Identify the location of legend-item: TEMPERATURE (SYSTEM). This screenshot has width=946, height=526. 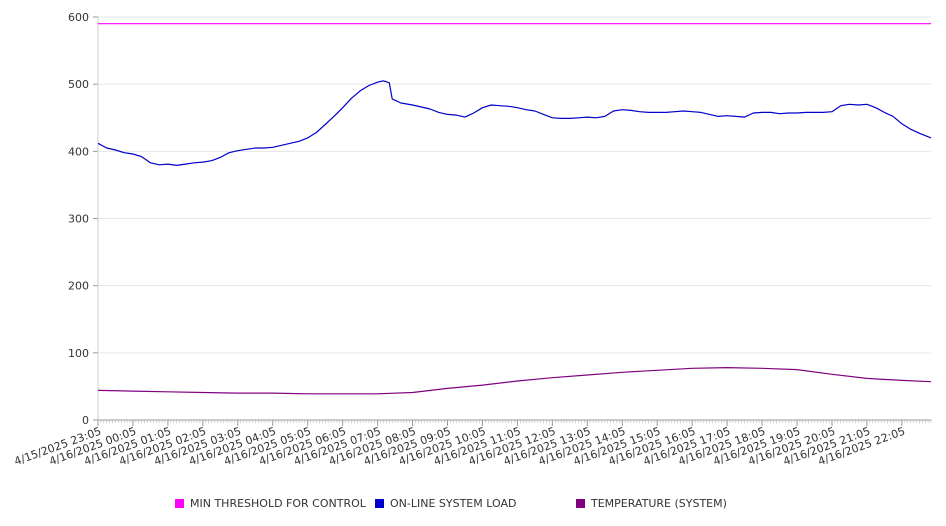
(651, 503).